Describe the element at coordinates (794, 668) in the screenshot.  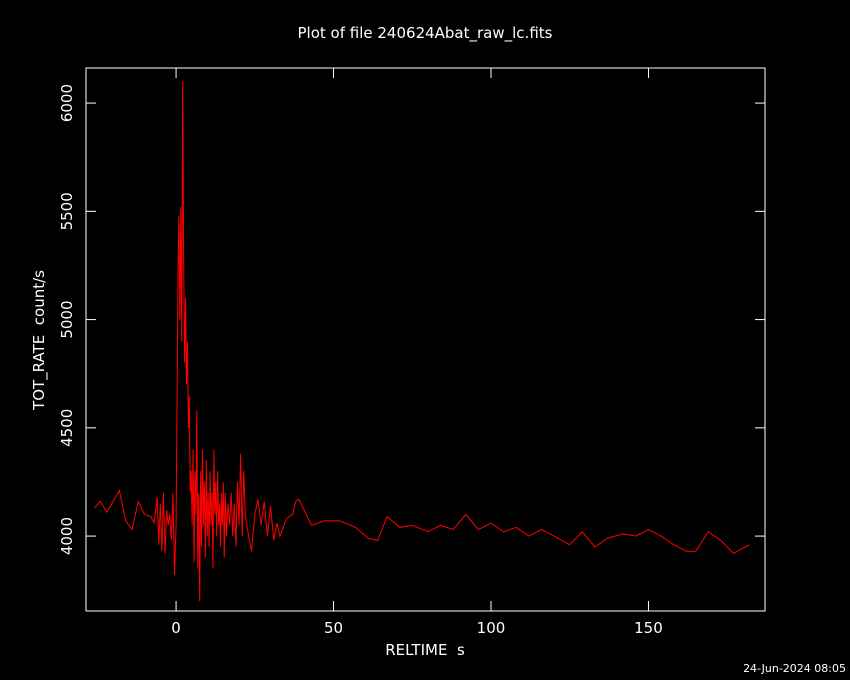
I see `timestamp: 24-Jun-2024 08:05` at that location.